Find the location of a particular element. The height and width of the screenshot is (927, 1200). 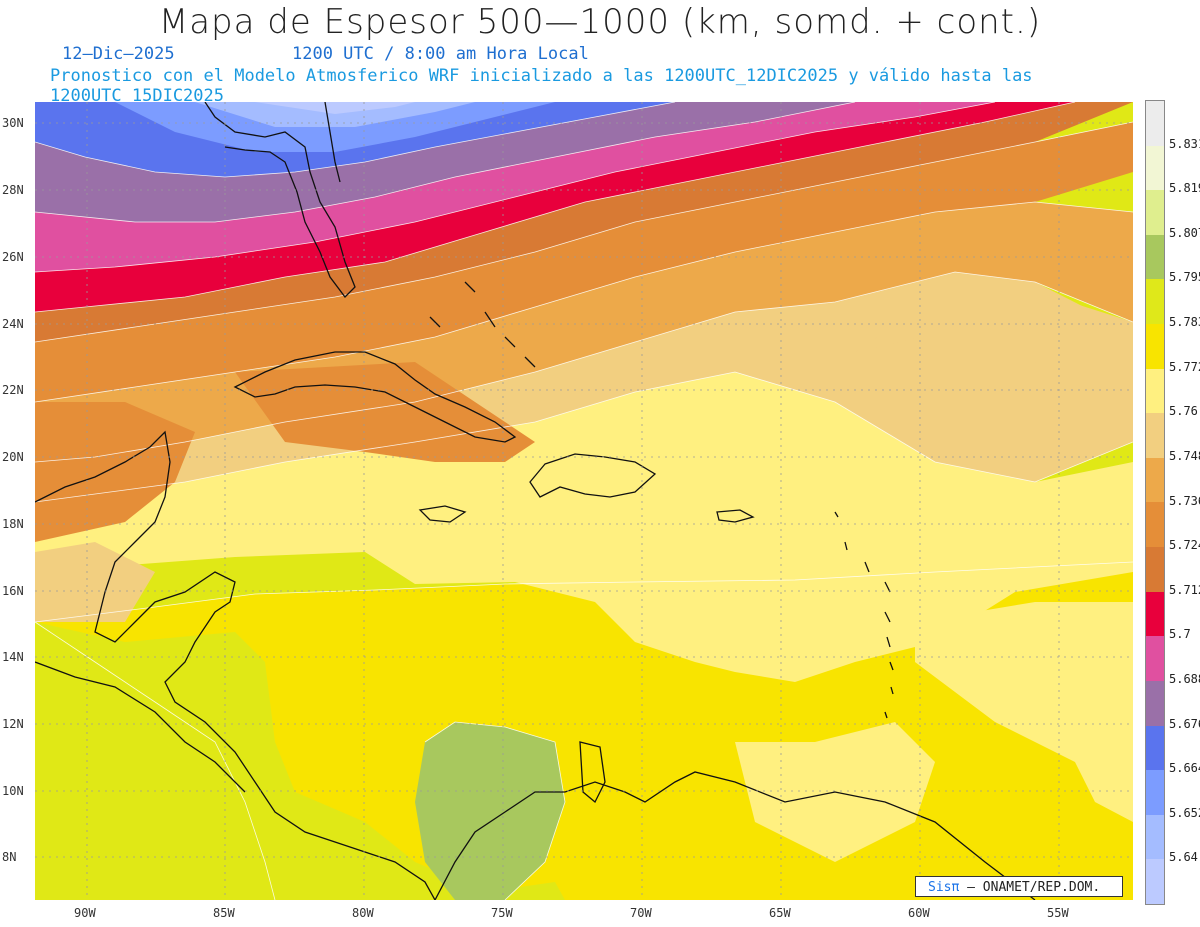

credit-box: Sisπ — ONAMET/REP.DOM. is located at coordinates (1019, 886).